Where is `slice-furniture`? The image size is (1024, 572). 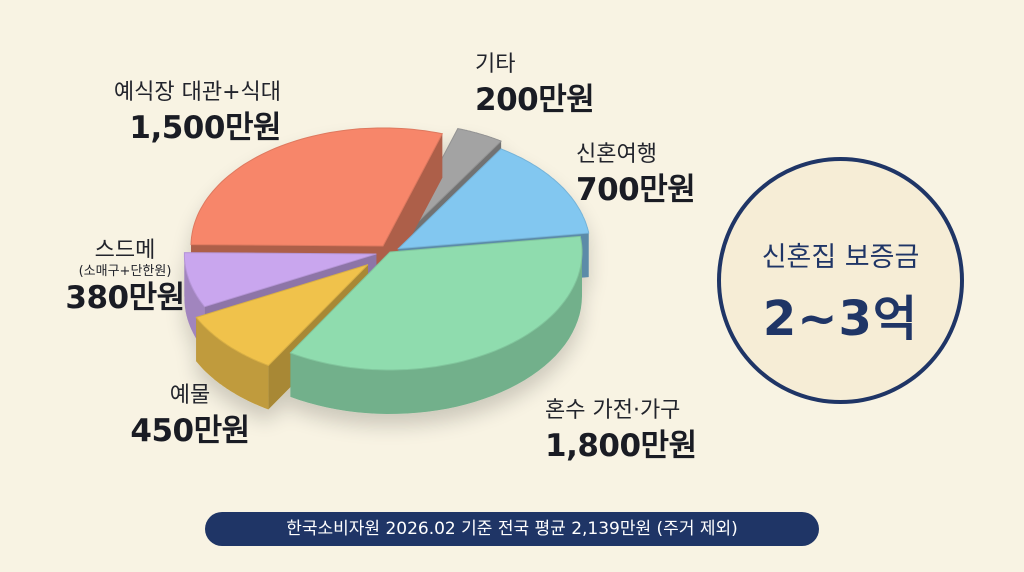 slice-furniture is located at coordinates (436, 324).